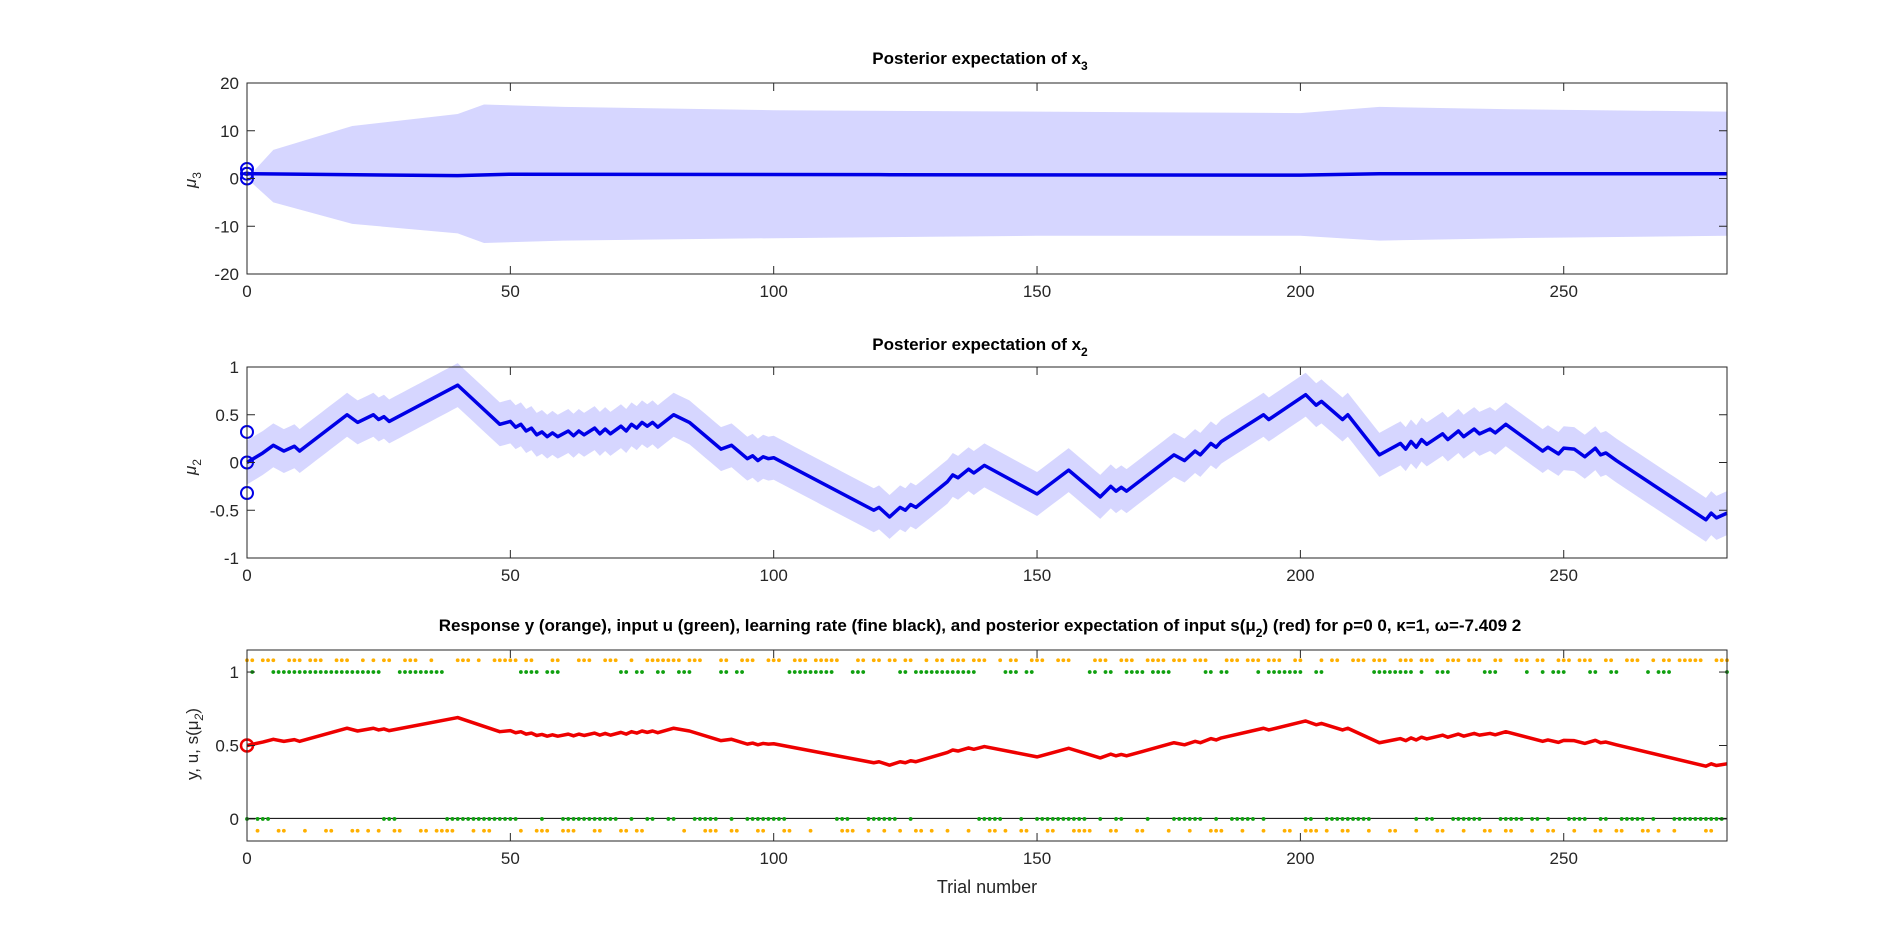  I want to click on panel-mu3-ylabel: μ3, so click(192, 180).